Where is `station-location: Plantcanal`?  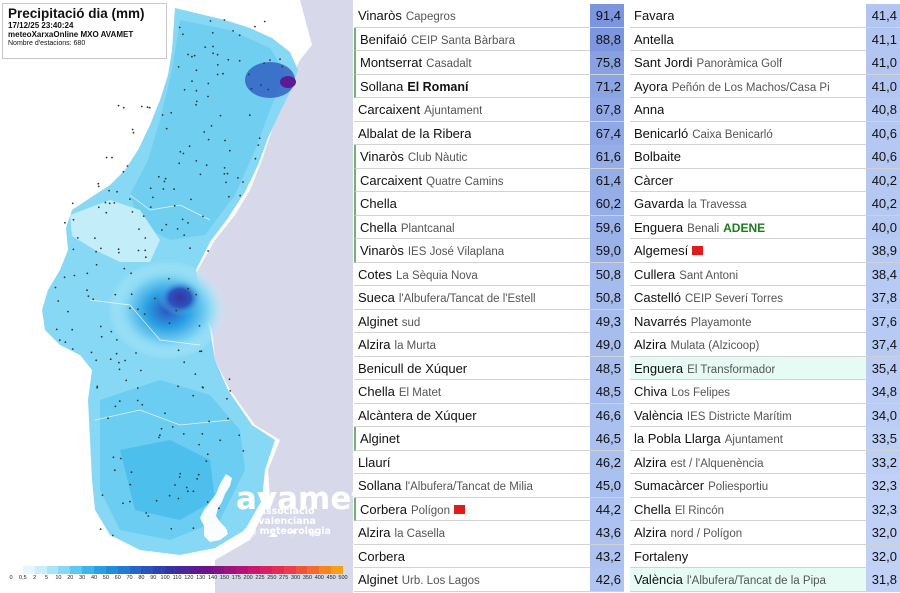
station-location: Plantcanal is located at coordinates (427, 228).